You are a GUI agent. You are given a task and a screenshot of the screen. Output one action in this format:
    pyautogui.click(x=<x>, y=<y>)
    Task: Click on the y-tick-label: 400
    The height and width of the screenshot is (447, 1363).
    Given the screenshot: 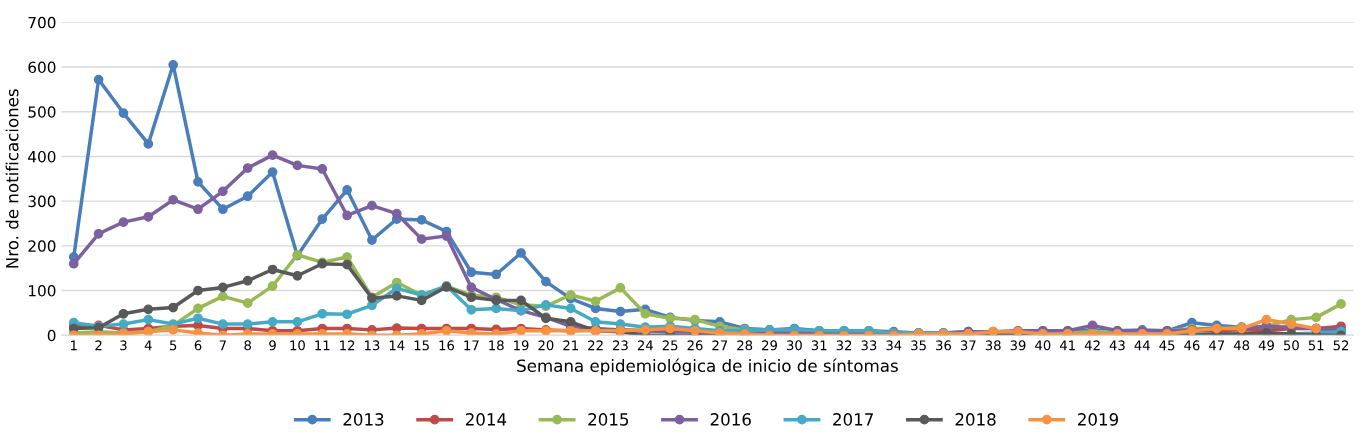 What is the action you would take?
    pyautogui.click(x=42, y=156)
    